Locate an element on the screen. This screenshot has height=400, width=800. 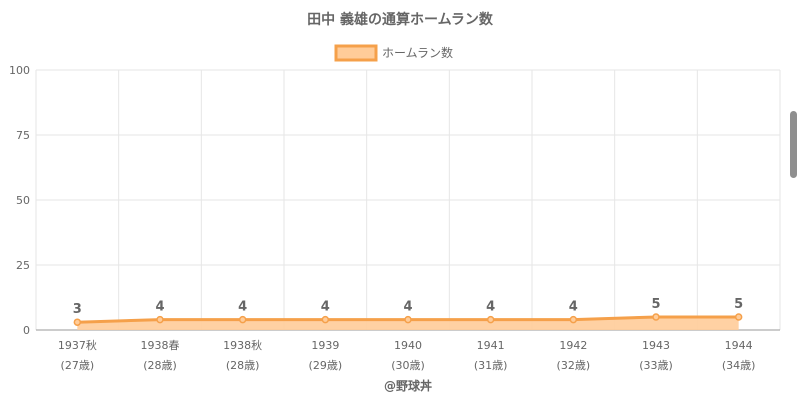
y-tick-label: 25 is located at coordinates (23, 265).